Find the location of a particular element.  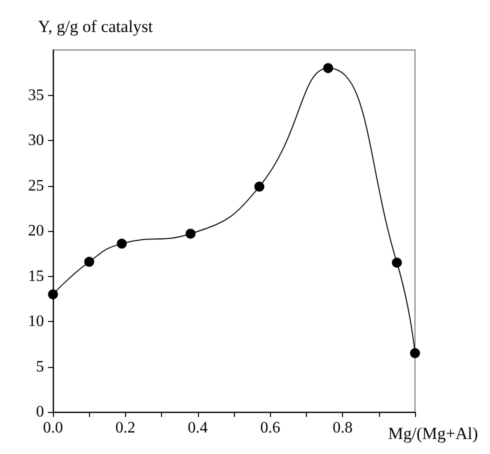

y-axis-title: Y, g/g of catalyst is located at coordinates (96, 26).